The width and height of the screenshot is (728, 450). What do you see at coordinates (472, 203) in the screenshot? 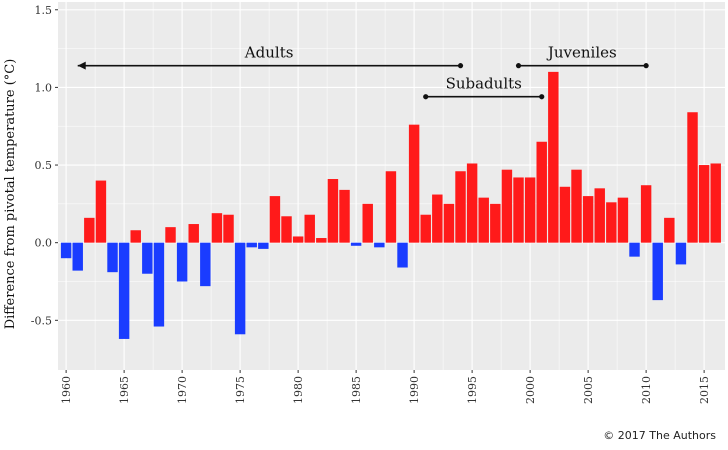
I see `bar-1995` at bounding box center [472, 203].